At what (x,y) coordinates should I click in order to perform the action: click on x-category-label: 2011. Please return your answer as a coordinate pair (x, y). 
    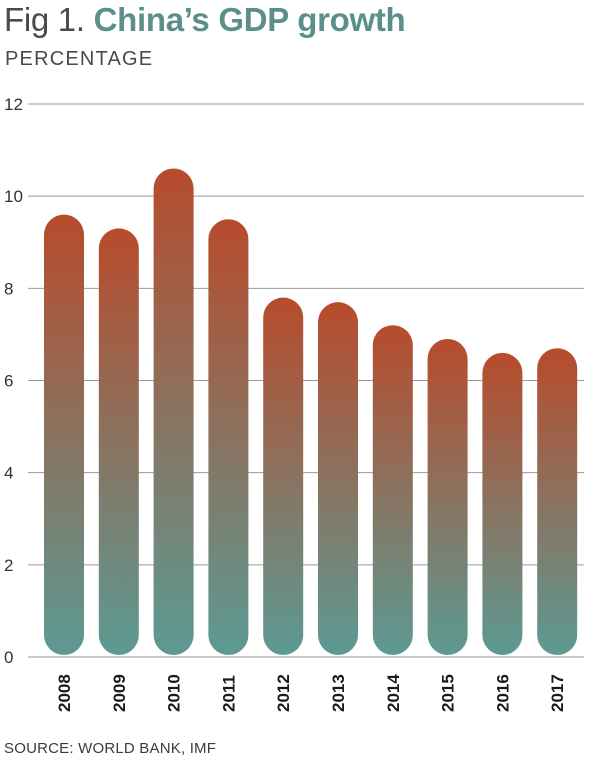
    Looking at the image, I should click on (228, 693).